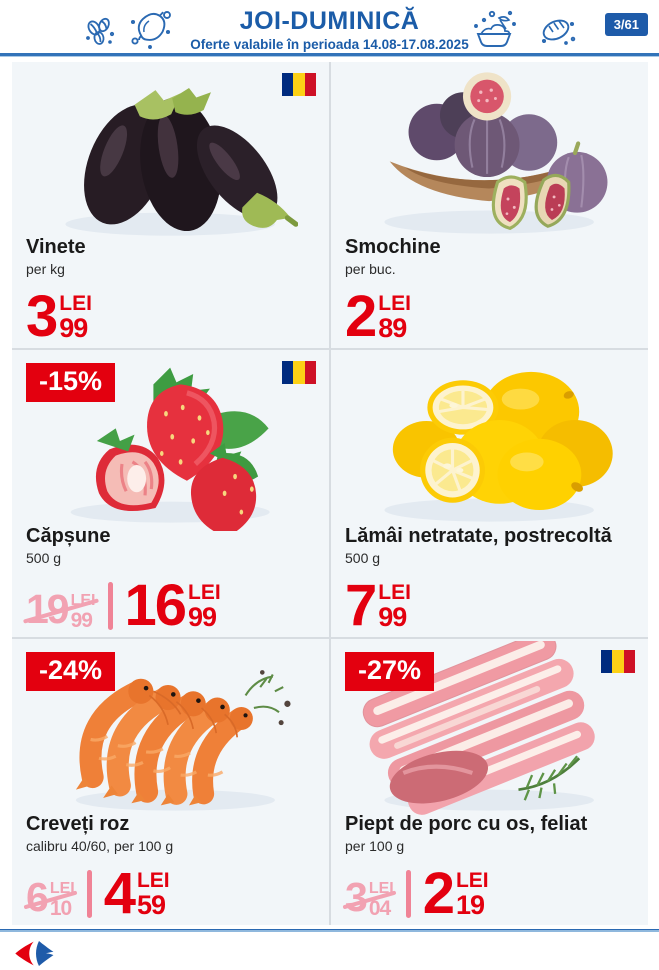 Image resolution: width=659 pixels, height=970 pixels. I want to click on price-row: 19 LEI 99 16 LEI 99, so click(170, 604).